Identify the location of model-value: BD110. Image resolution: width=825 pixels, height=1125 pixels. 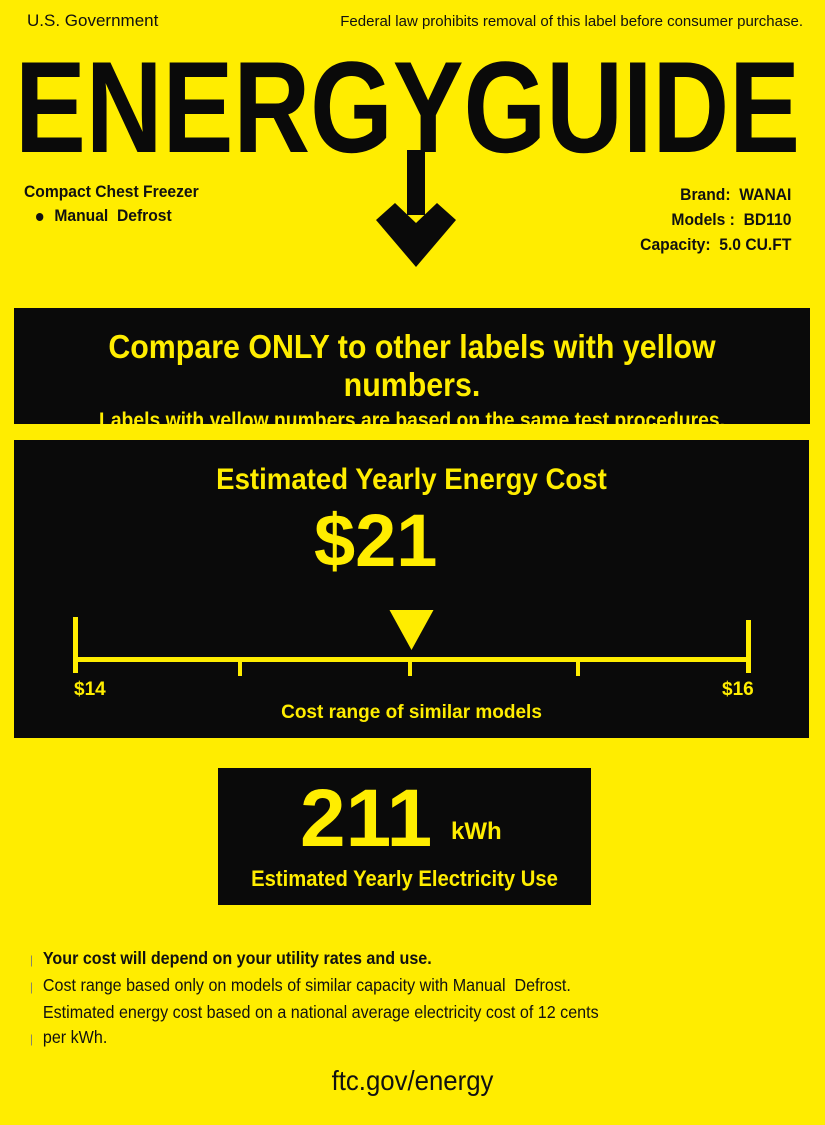
(767, 219).